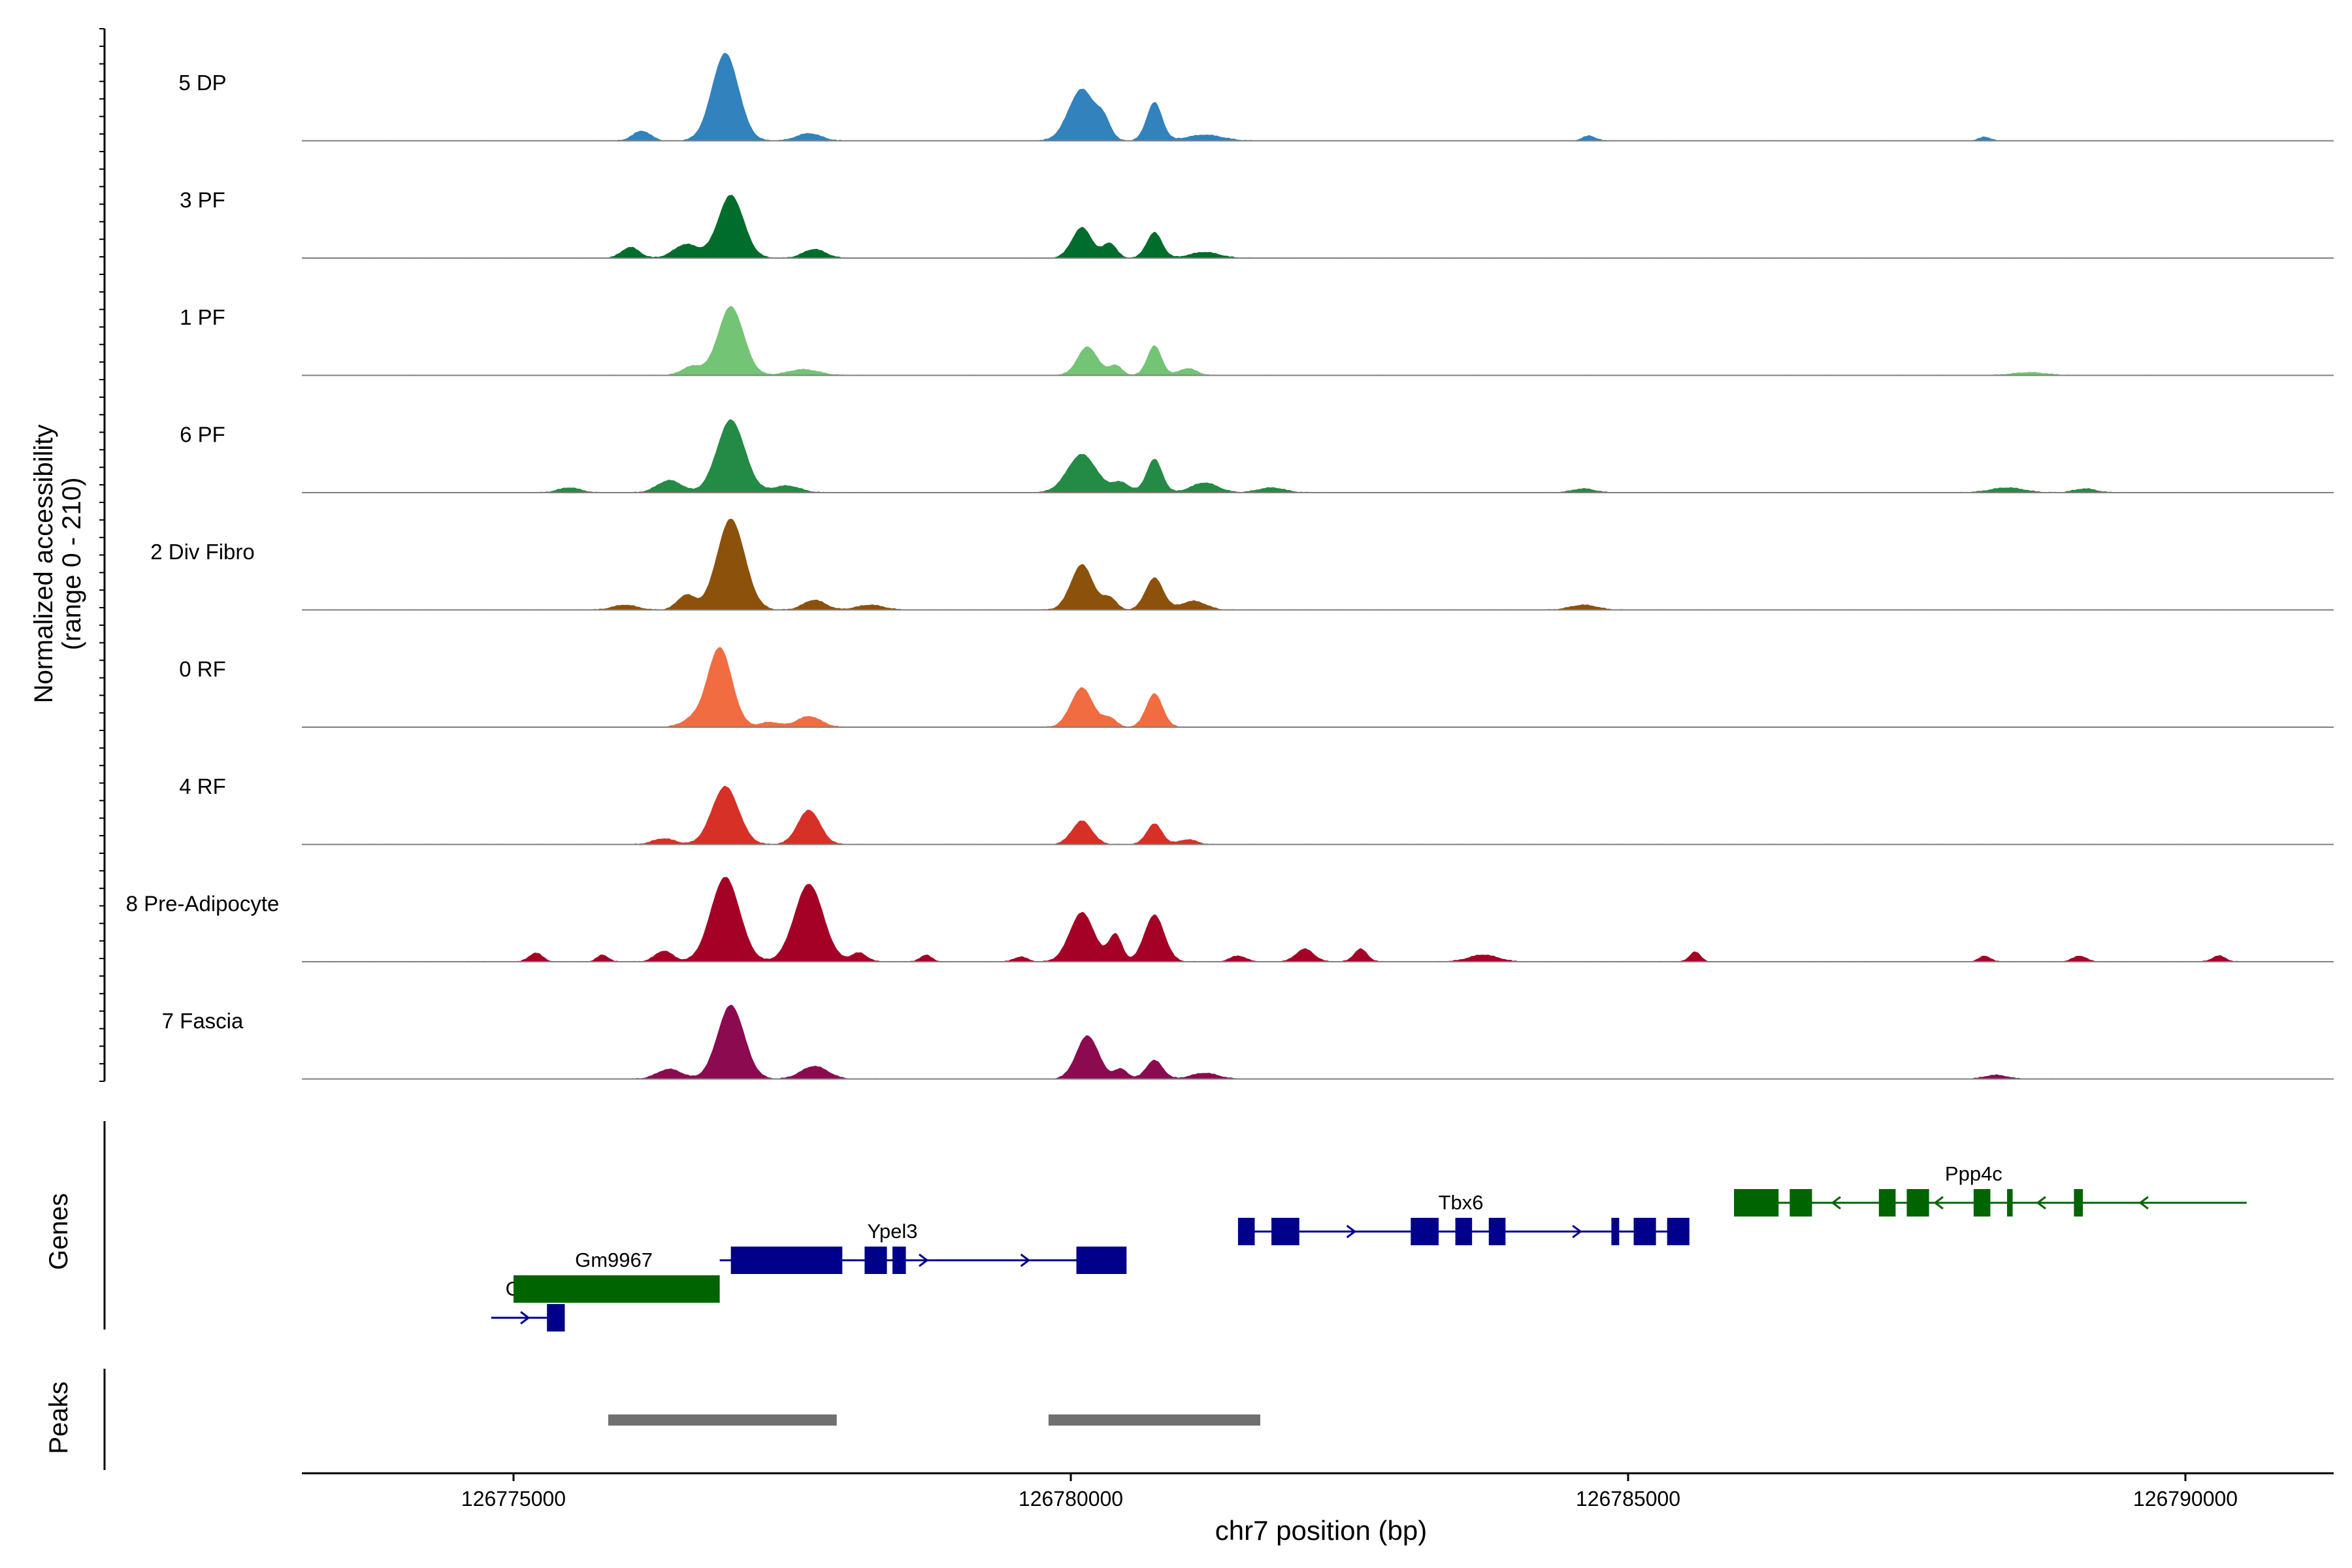  I want to click on track-label: 2 Div Fibro, so click(202, 552).